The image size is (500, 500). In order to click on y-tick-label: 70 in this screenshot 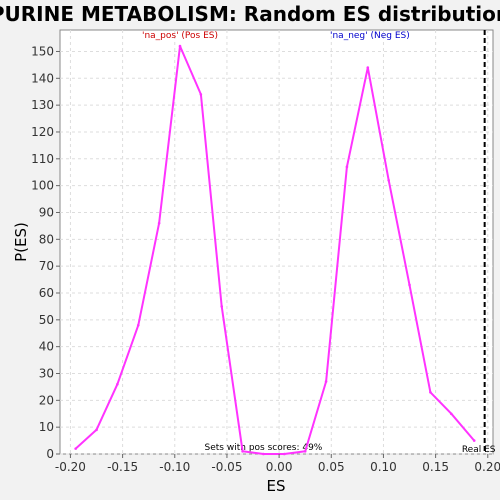, I will do `click(46, 266)`.